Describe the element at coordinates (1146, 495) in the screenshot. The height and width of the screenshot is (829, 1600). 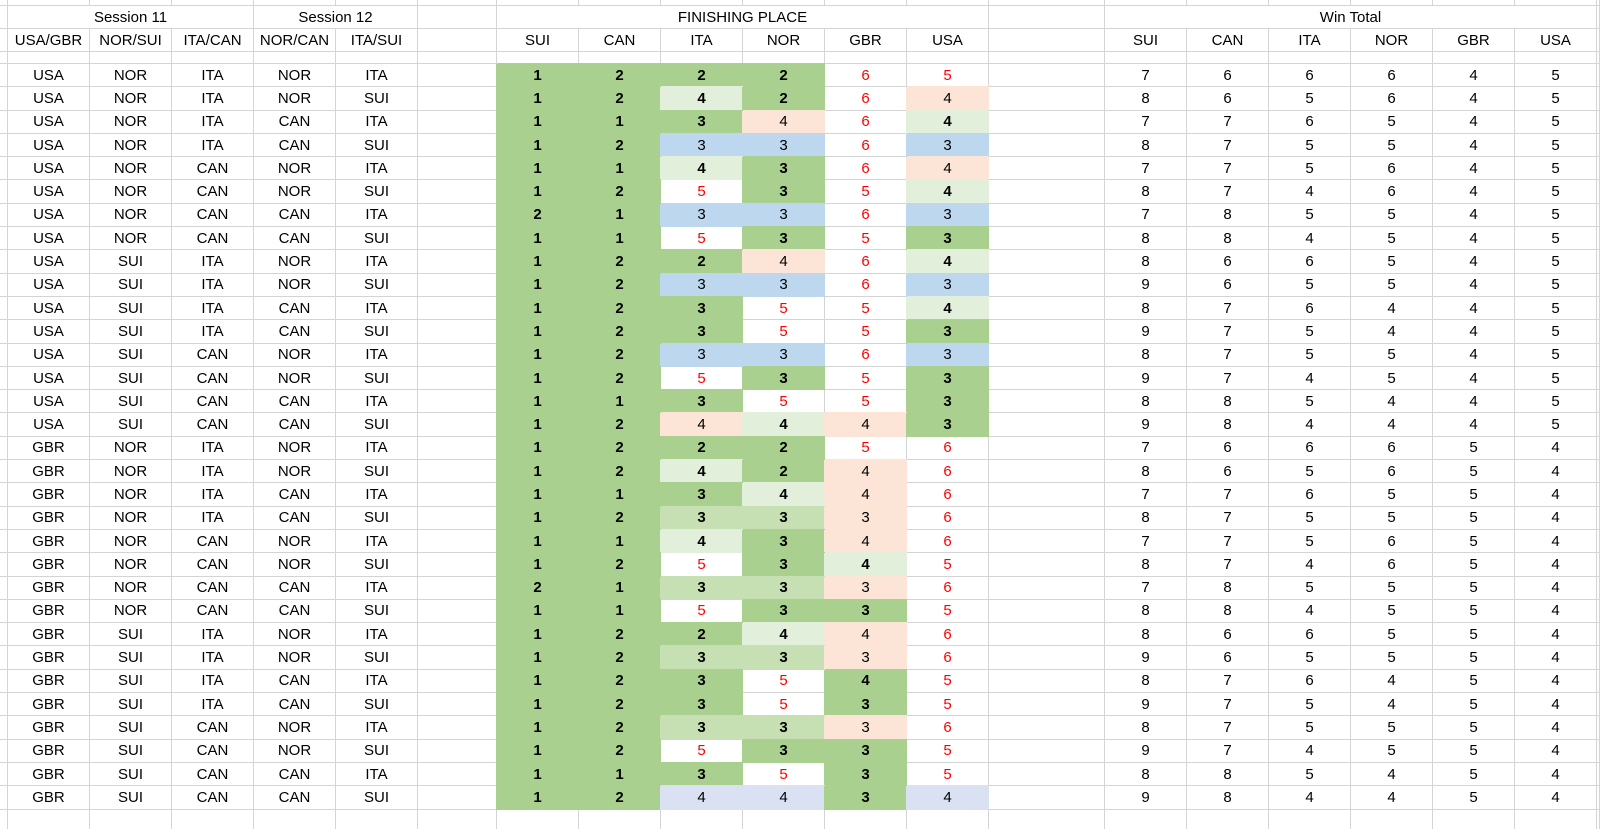
I see `win-total-sui-cell: 7` at that location.